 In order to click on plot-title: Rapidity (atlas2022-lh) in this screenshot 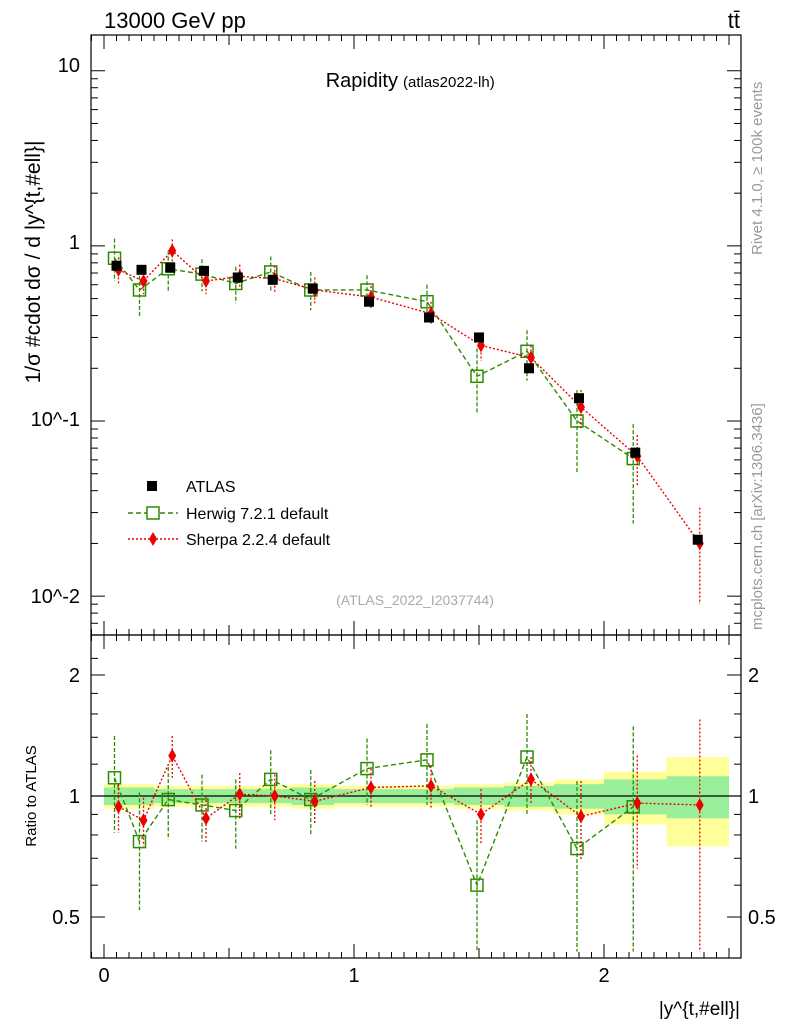, I will do `click(410, 81)`.